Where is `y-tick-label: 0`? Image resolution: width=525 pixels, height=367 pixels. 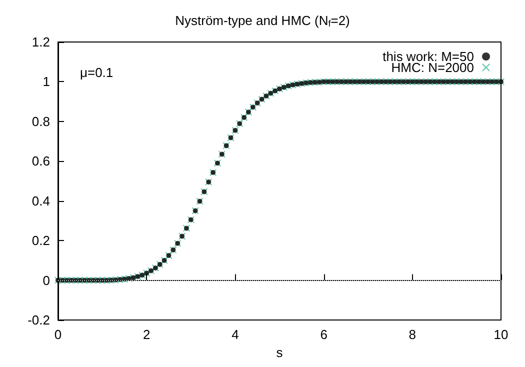
y-tick-label: 0 is located at coordinates (46, 280).